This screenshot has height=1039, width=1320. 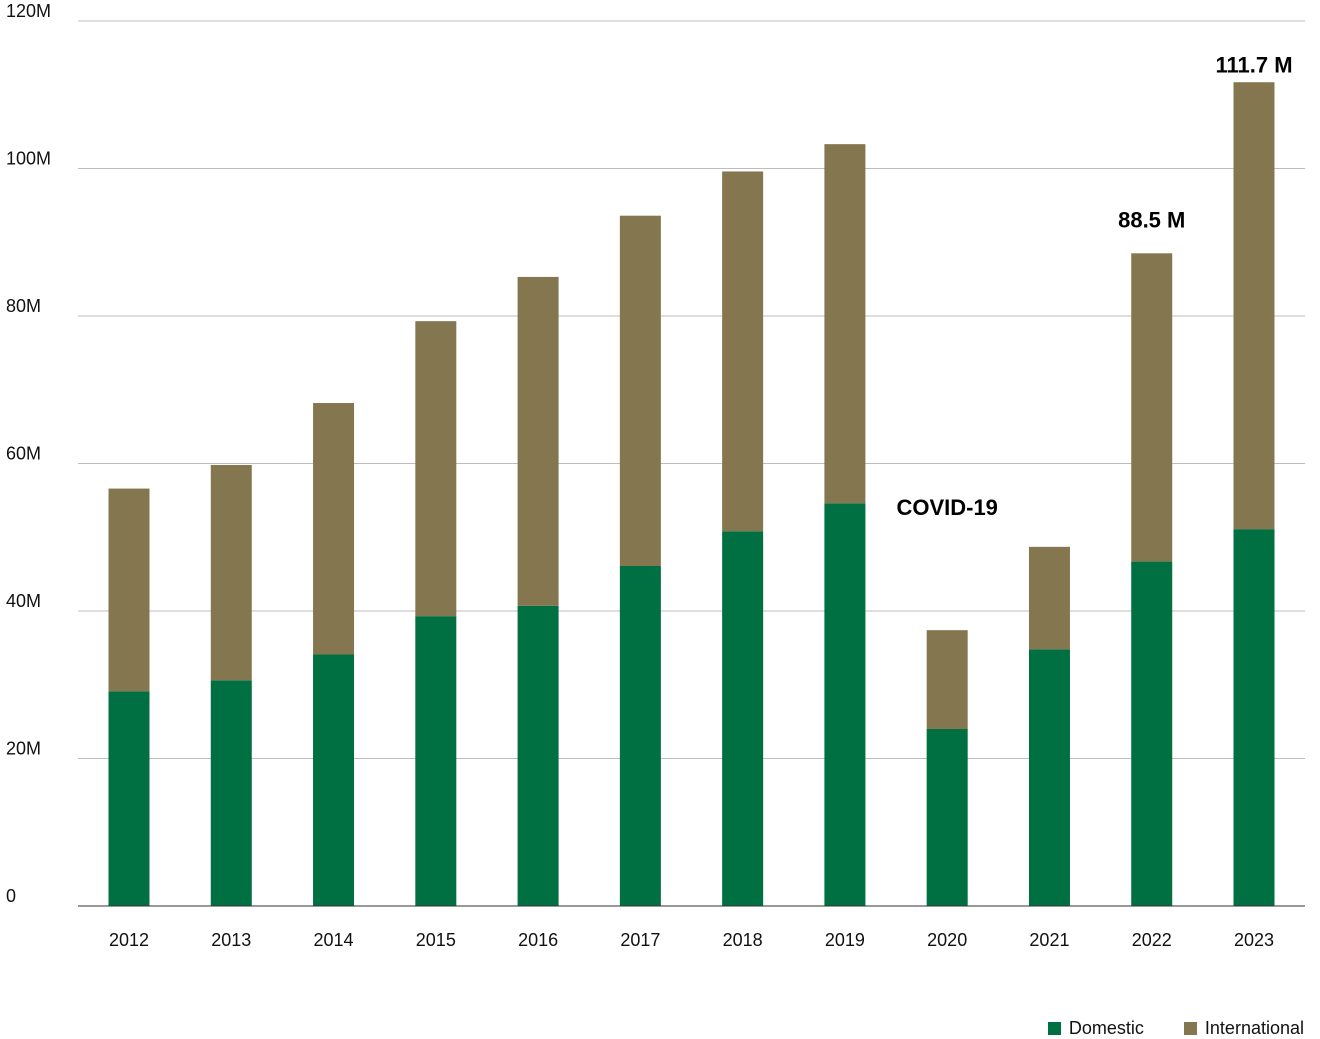 I want to click on bar-domestic-2015, so click(x=436, y=761).